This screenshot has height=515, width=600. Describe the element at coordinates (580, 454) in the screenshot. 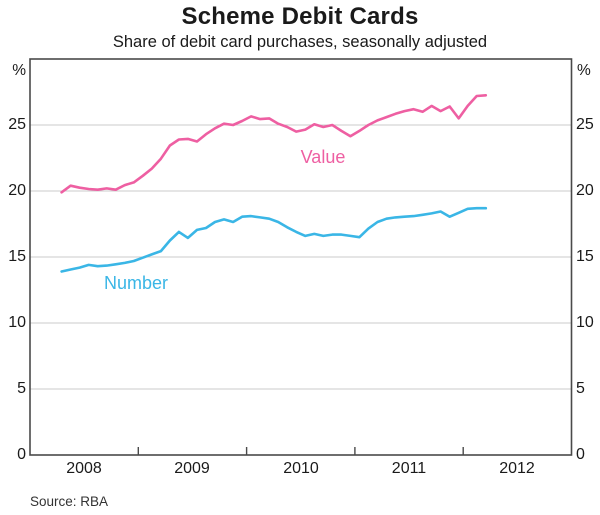

I see `y-tick-label-right-0: 0` at that location.